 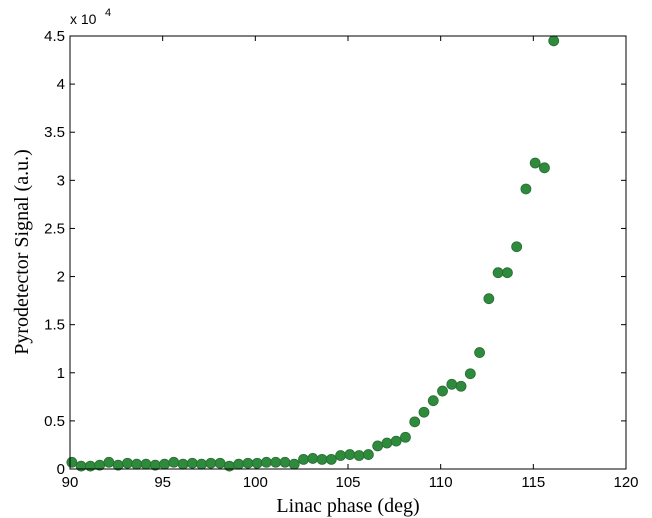 I want to click on y-axis-label: Pyrodetector Signal (a.u.), so click(x=22, y=252).